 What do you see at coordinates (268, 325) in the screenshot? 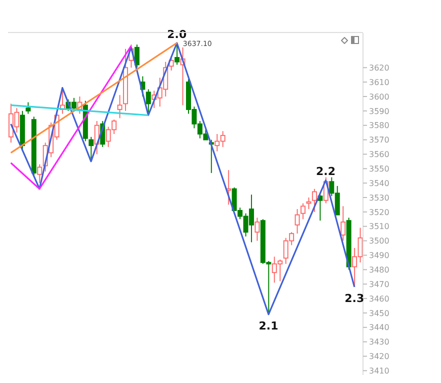
I see `annotation: 2.1` at bounding box center [268, 325].